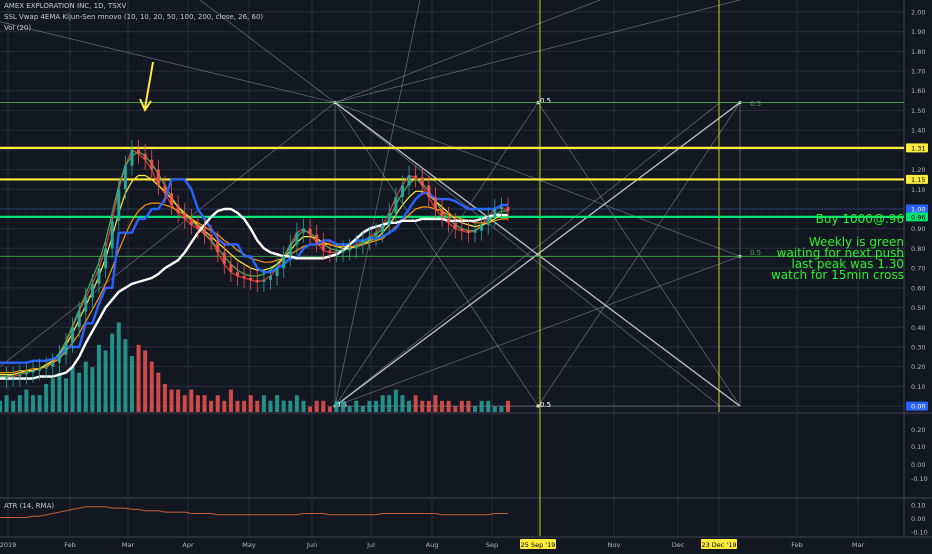 This screenshot has height=554, width=932. What do you see at coordinates (145, 105) in the screenshot?
I see `arrow-head` at bounding box center [145, 105].